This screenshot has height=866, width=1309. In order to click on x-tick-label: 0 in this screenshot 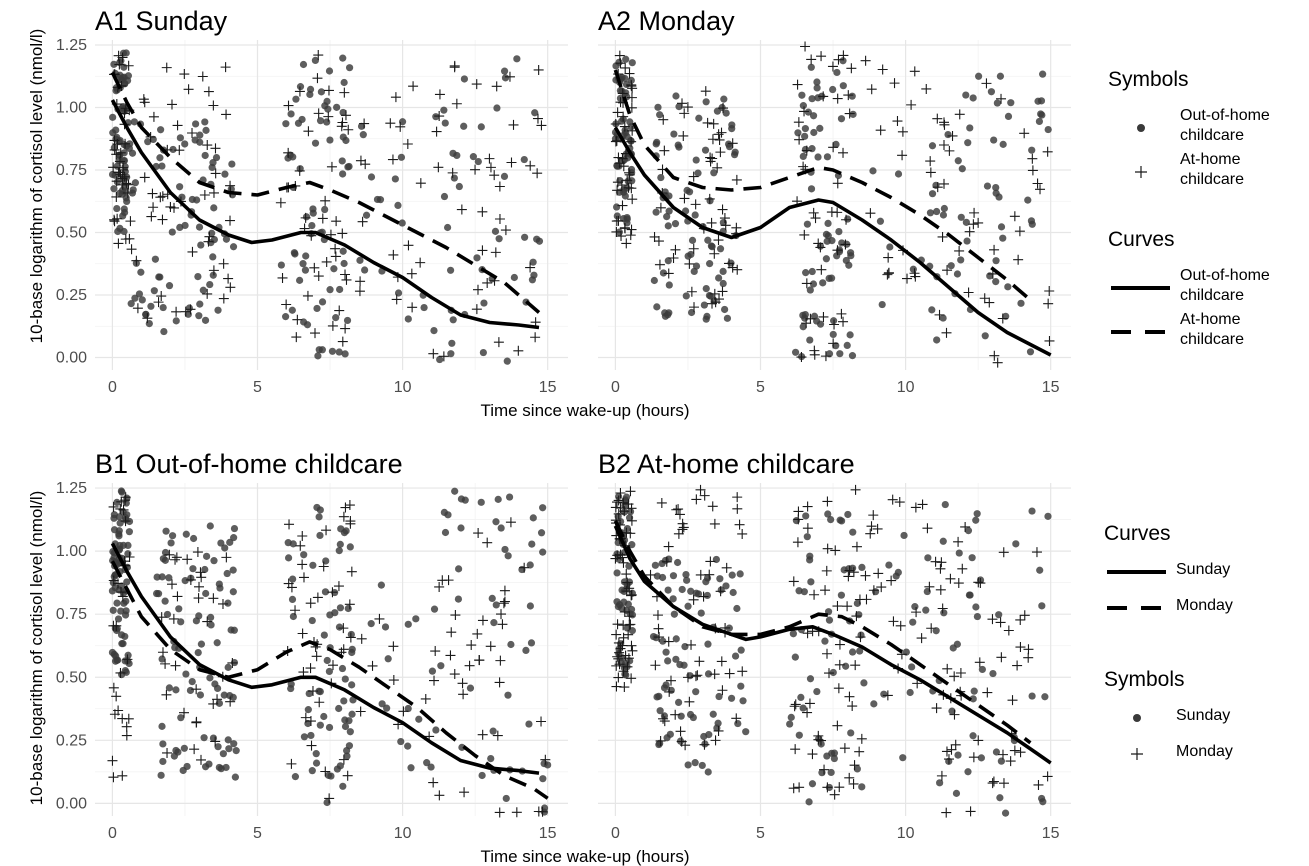, I will do `click(112, 833)`.